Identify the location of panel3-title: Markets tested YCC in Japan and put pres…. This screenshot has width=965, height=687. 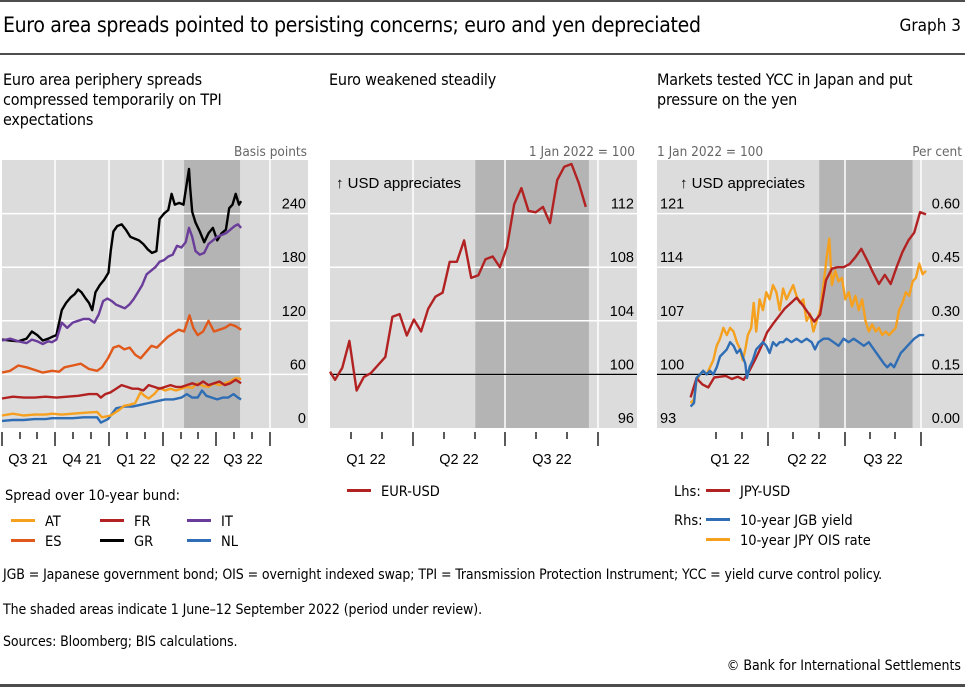
(785, 89).